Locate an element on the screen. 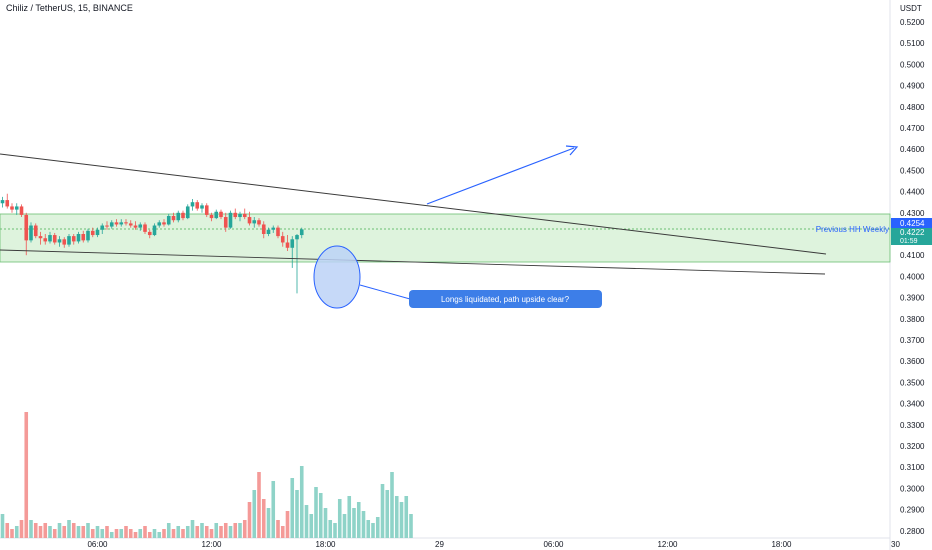  projection-arrow is located at coordinates (500, 176).